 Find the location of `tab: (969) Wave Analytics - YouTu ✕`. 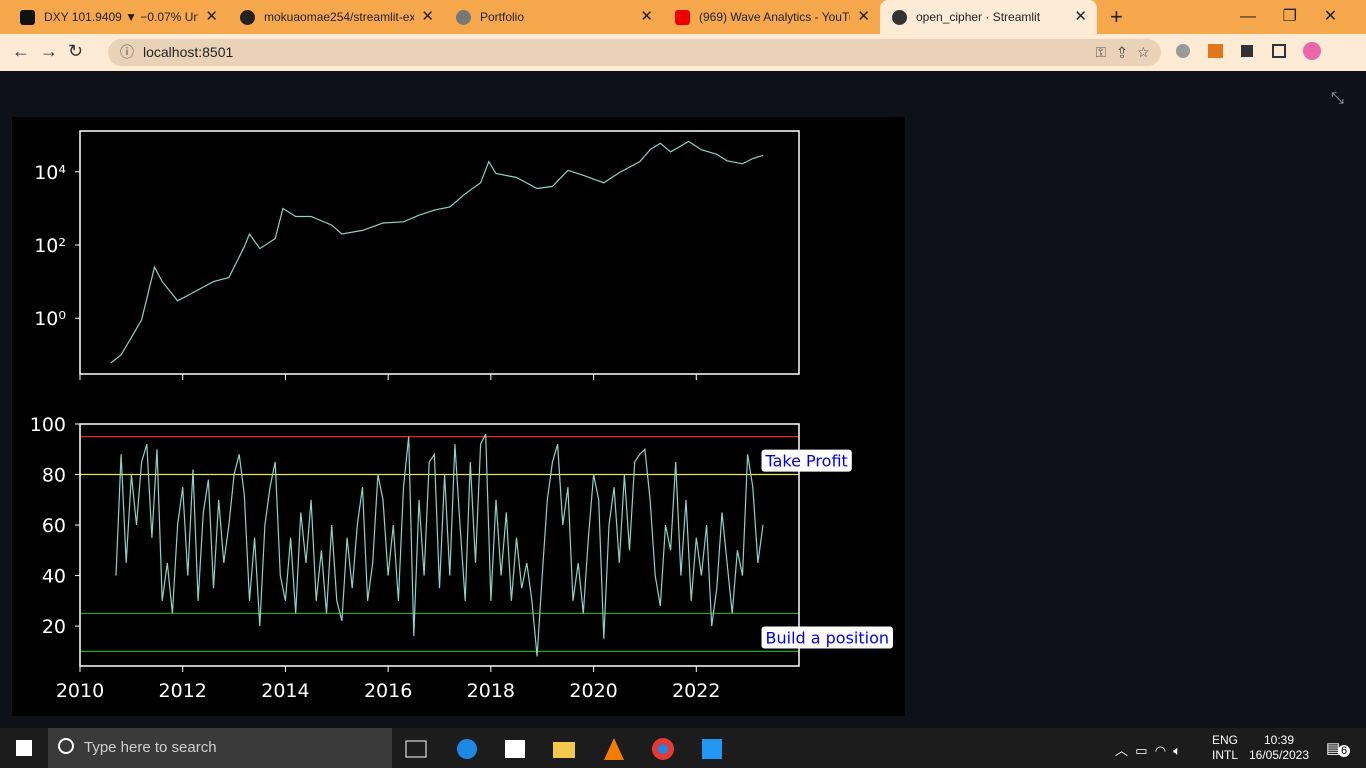

tab: (969) Wave Analytics - YouTu ✕ is located at coordinates (771, 17).